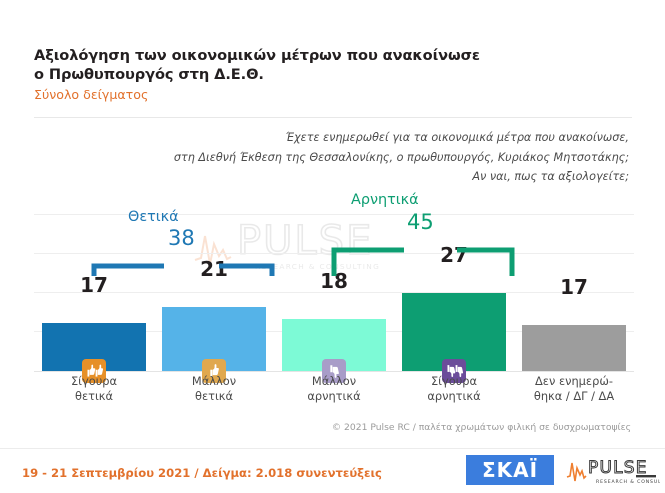 The height and width of the screenshot is (493, 665). I want to click on bar-column-sigoura-thetika: 17, so click(94, 291).